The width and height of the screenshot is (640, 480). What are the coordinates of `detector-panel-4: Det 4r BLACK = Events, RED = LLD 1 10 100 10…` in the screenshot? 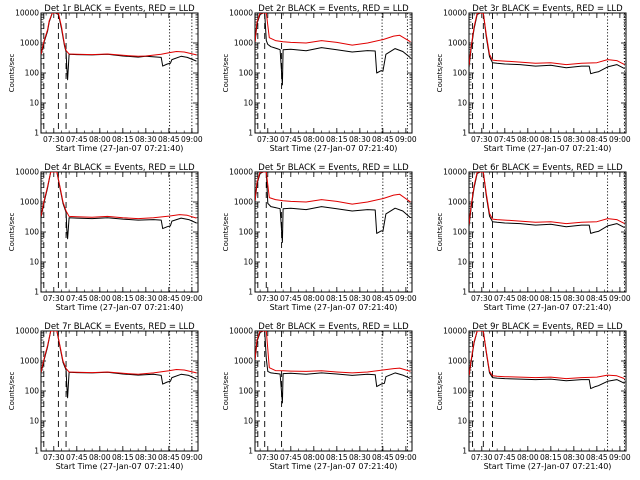 It's located at (105, 237).